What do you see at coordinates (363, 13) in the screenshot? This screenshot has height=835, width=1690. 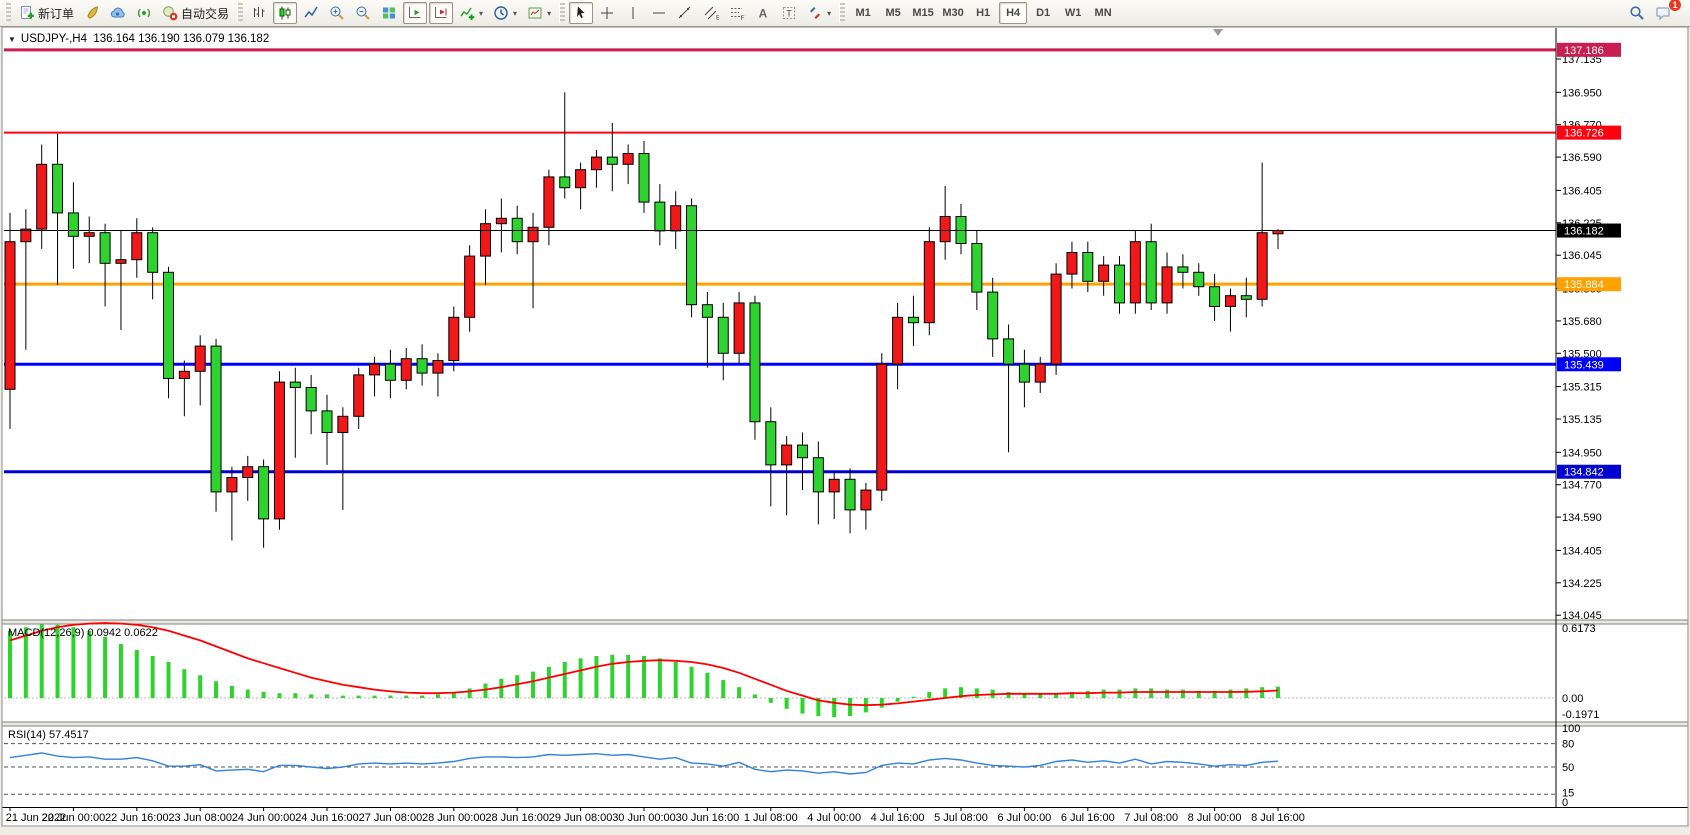 I see `zoom-out-button` at bounding box center [363, 13].